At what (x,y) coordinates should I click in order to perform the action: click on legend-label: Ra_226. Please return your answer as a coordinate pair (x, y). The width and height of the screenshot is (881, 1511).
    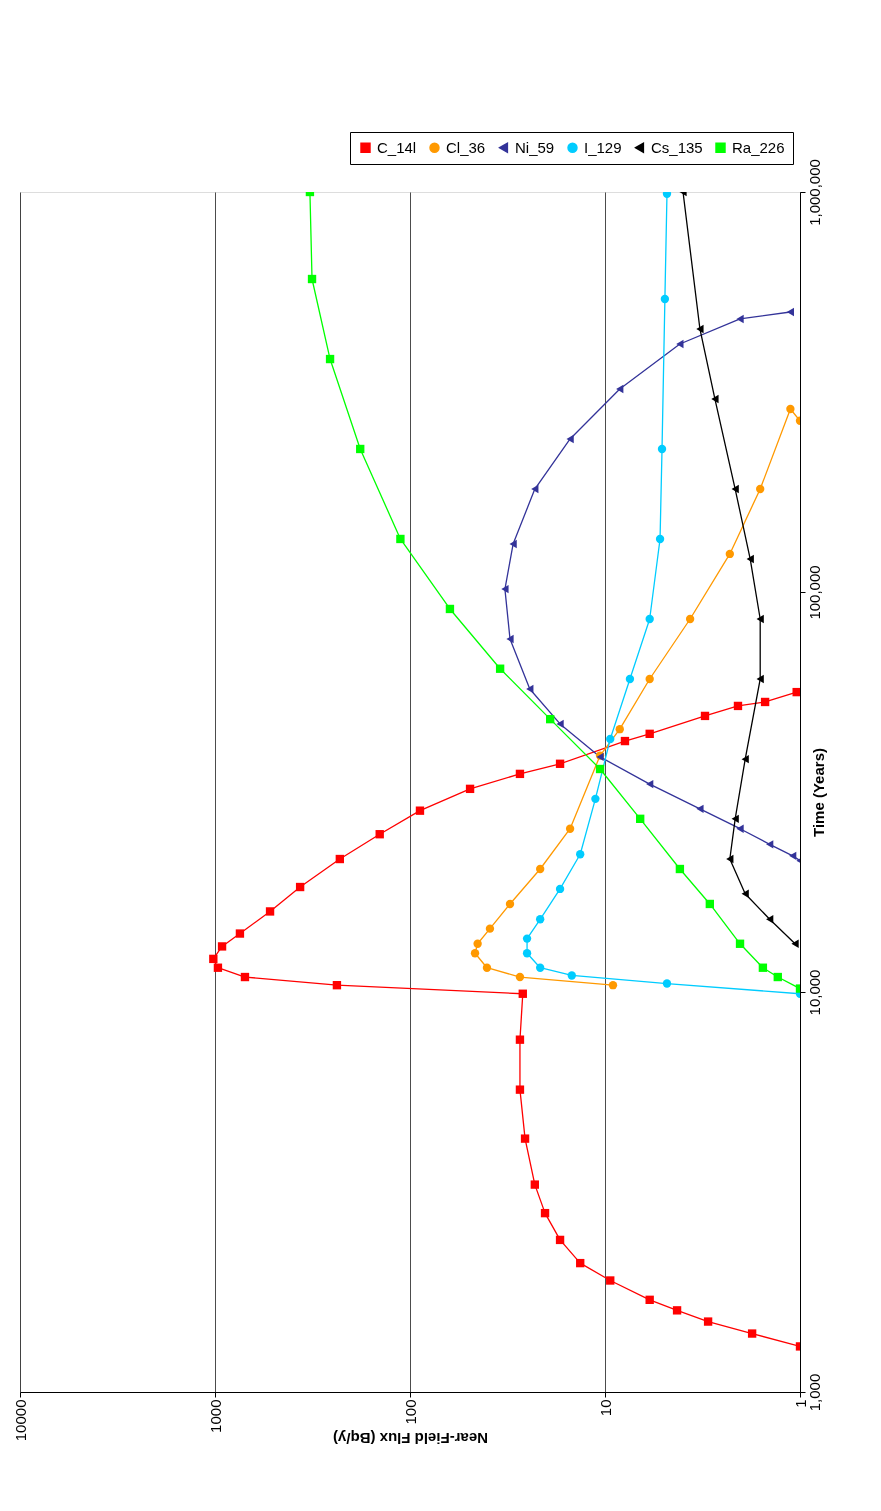
    Looking at the image, I should click on (758, 147).